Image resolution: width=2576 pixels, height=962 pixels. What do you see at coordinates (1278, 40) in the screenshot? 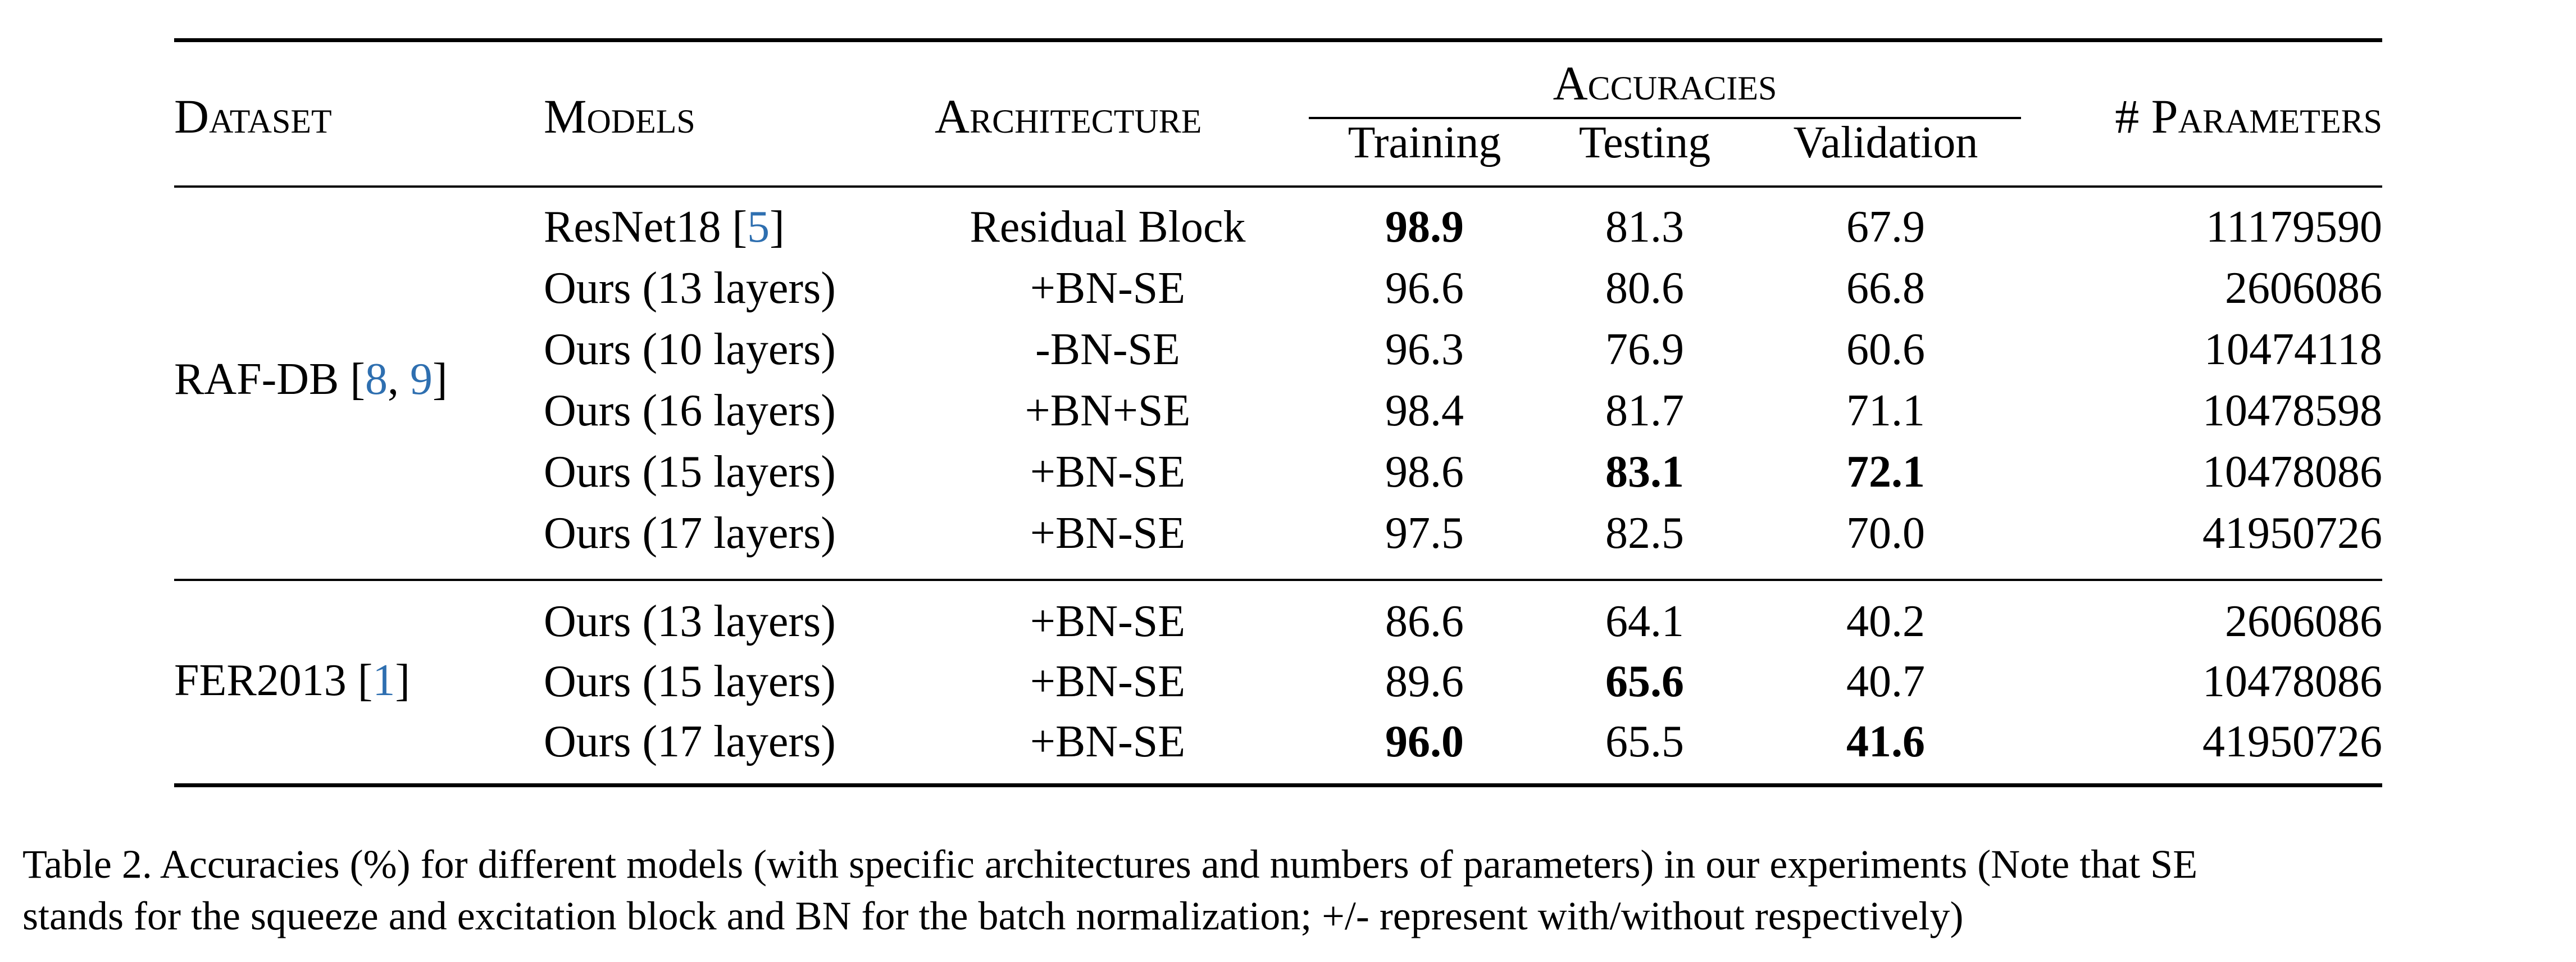
I see `table-top-rule` at bounding box center [1278, 40].